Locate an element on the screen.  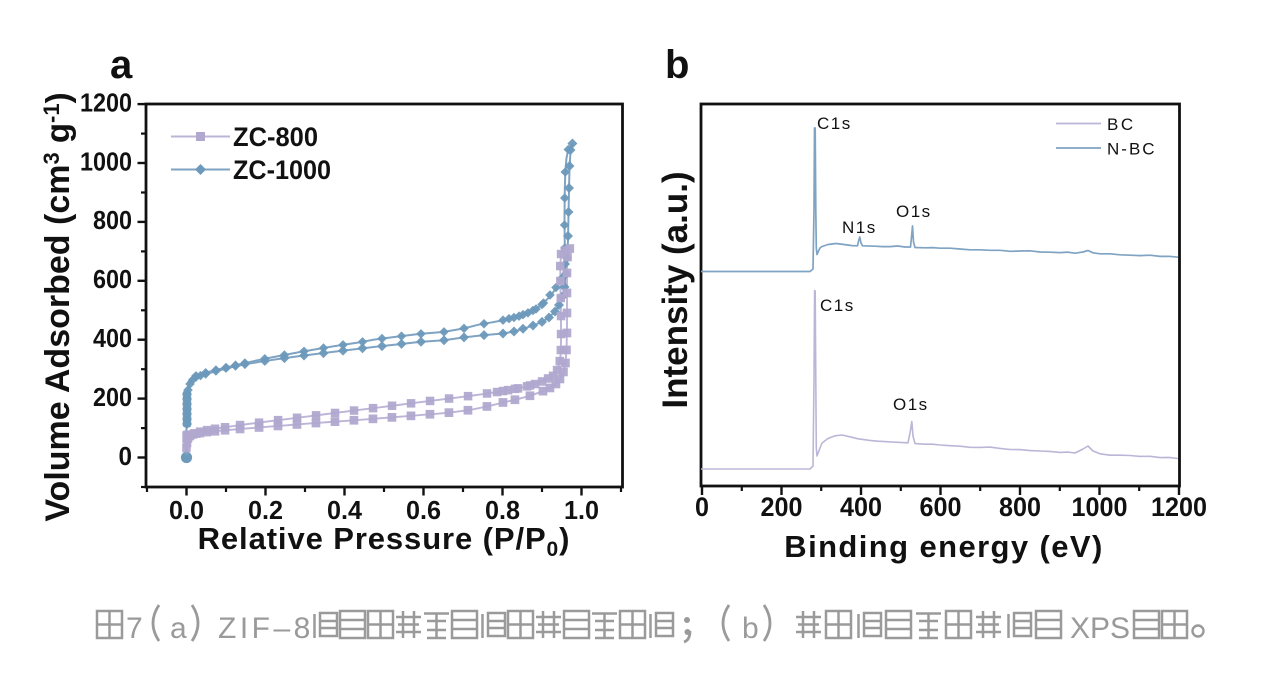
svg-text: 7 is located at coordinates (134, 628).